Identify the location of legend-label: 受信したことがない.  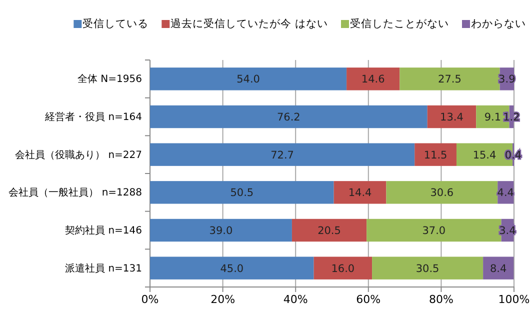
(399, 23).